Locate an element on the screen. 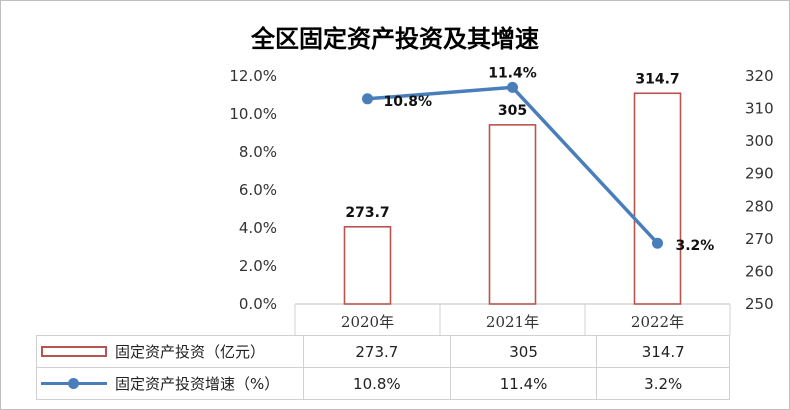  bar-data-label: 305 is located at coordinates (512, 111).